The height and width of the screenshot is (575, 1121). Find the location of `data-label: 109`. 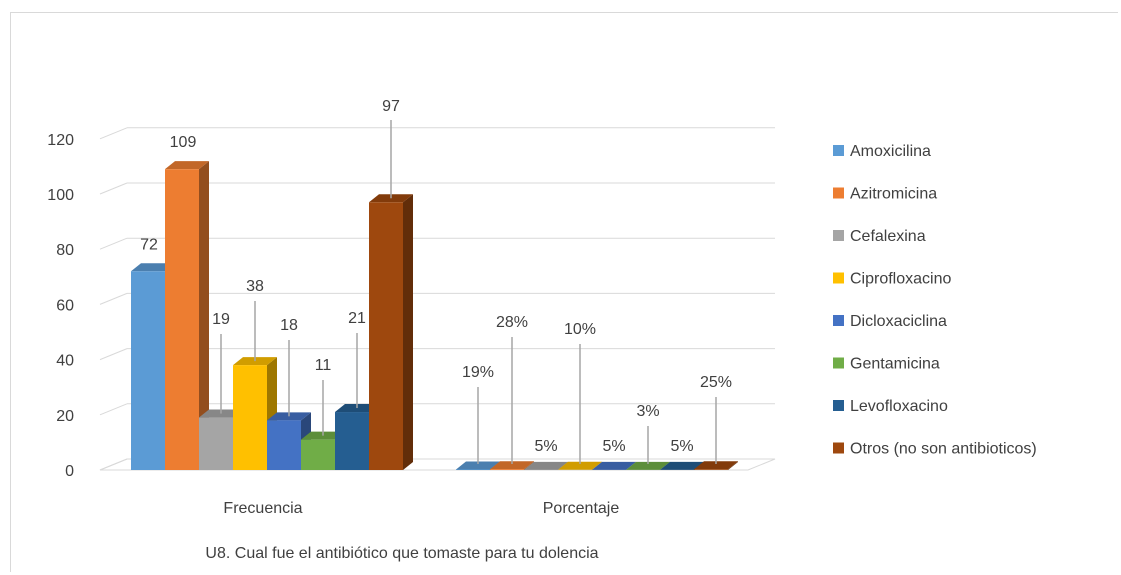

data-label: 109 is located at coordinates (183, 142).